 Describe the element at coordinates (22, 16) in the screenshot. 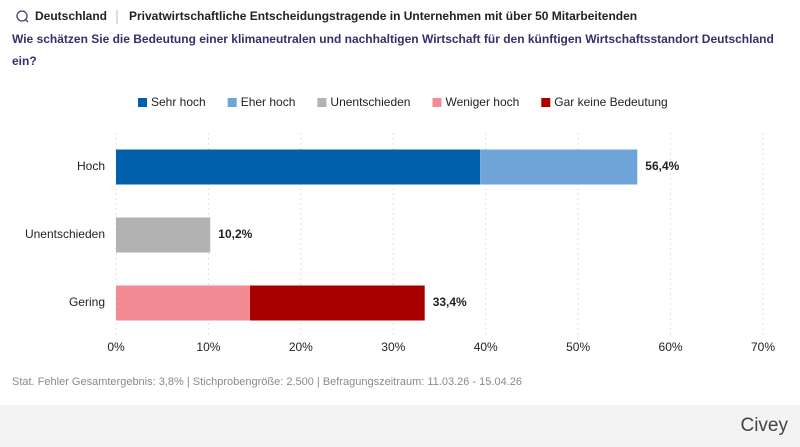

I see `search-icon` at that location.